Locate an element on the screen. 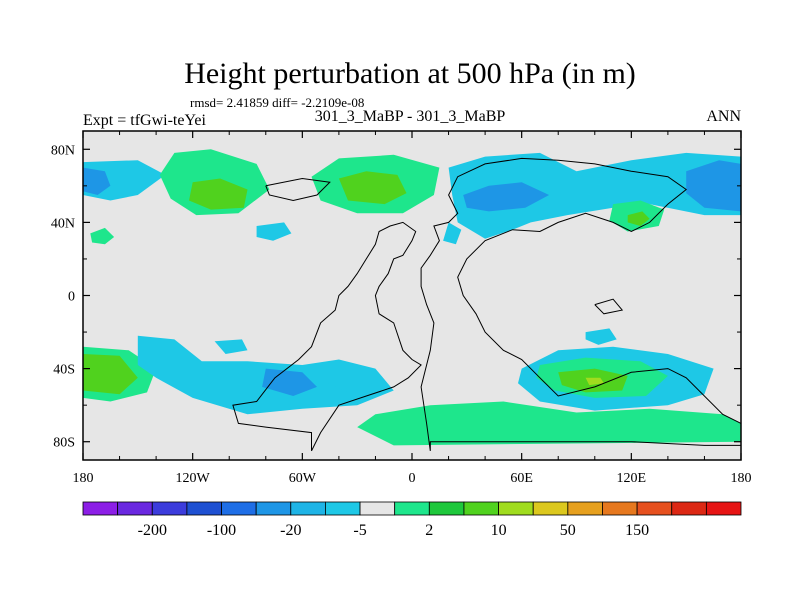  season-label: ANN is located at coordinates (723, 116).